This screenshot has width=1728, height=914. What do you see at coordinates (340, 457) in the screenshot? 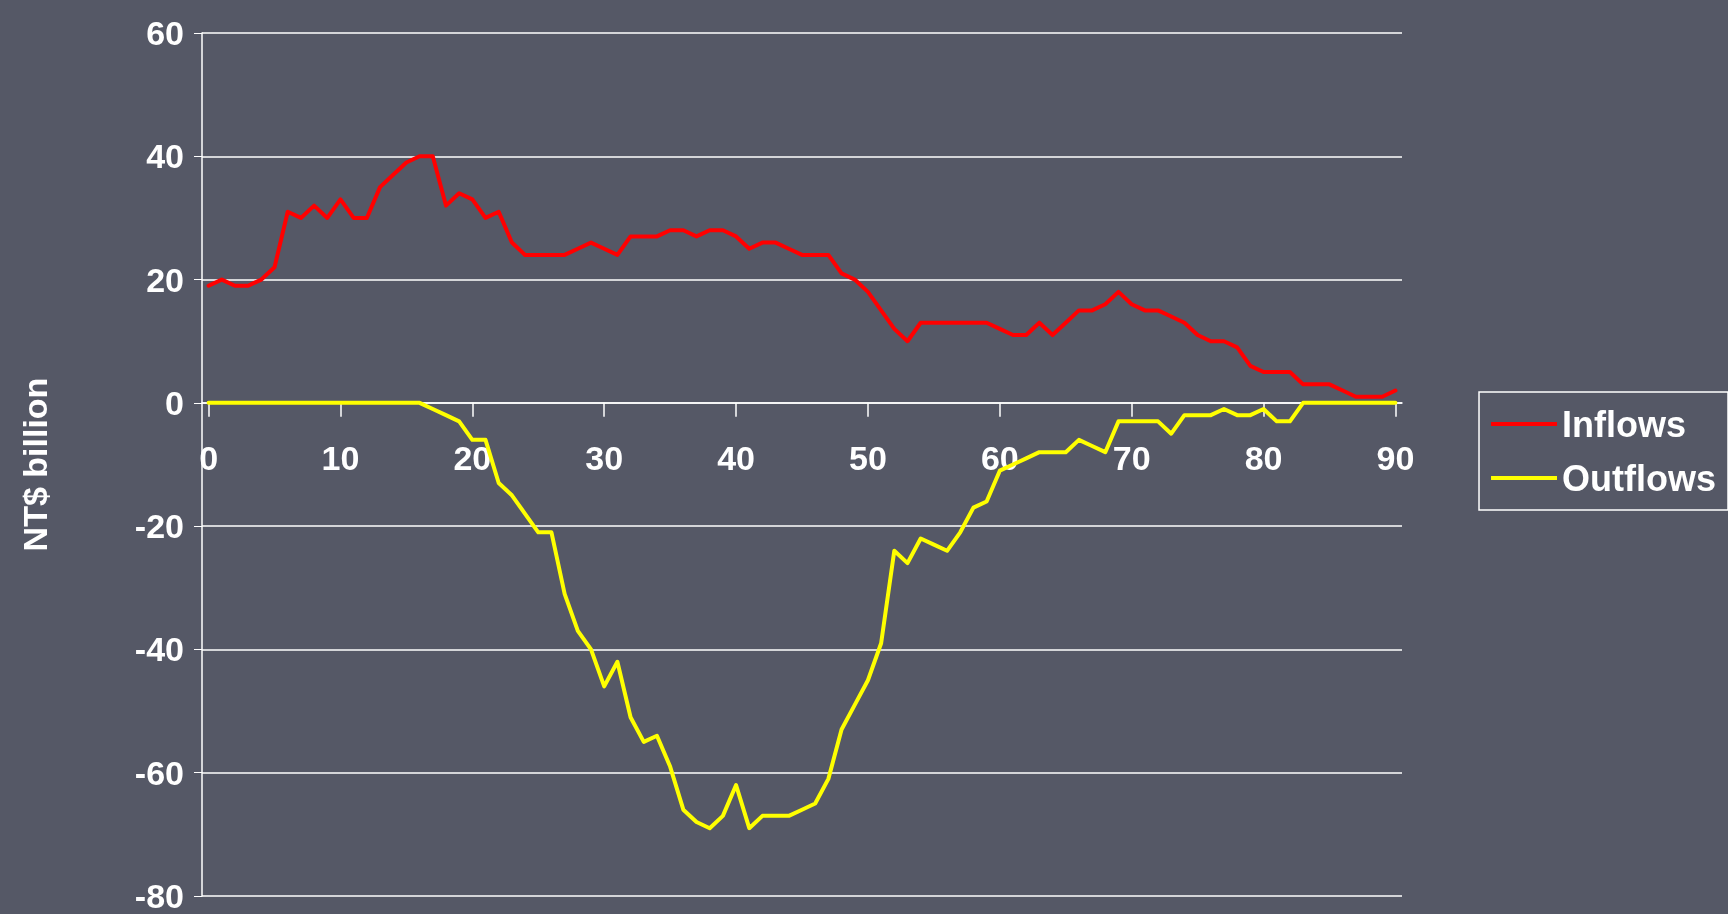
I see `x-tick-label: 10` at bounding box center [340, 457].